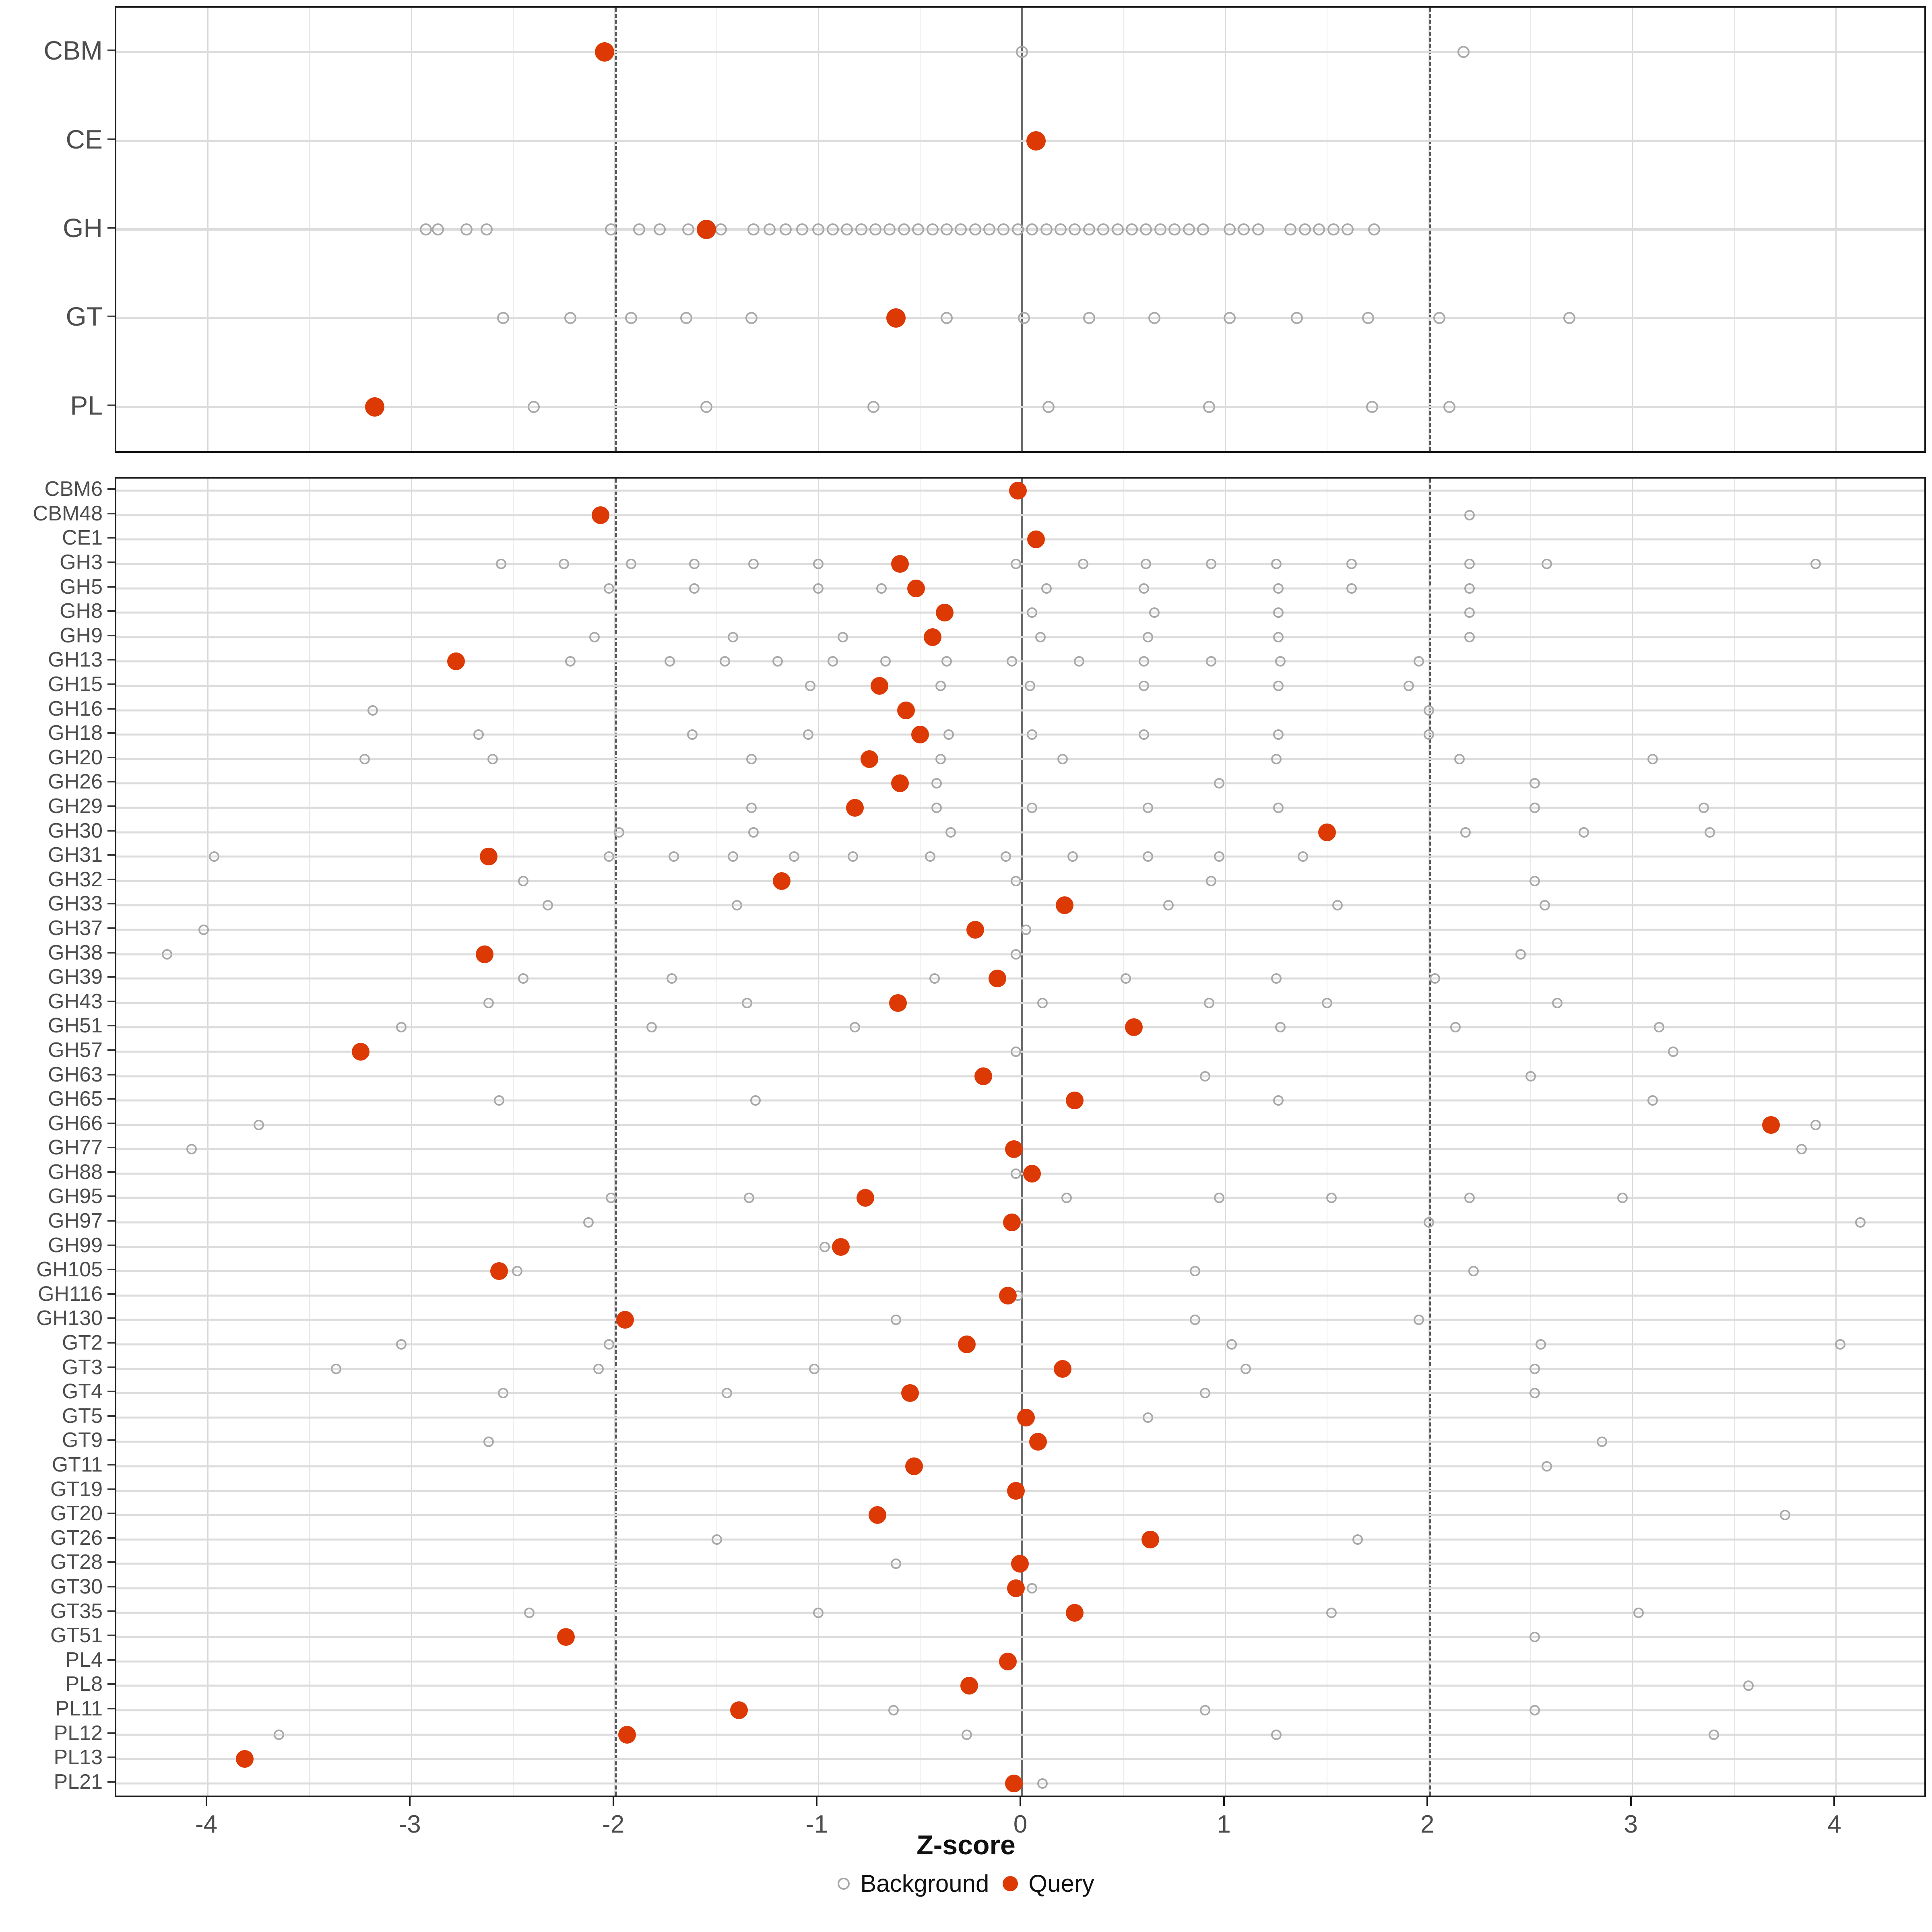 This screenshot has width=1932, height=1932. I want to click on legend-label-background: Background, so click(925, 1883).